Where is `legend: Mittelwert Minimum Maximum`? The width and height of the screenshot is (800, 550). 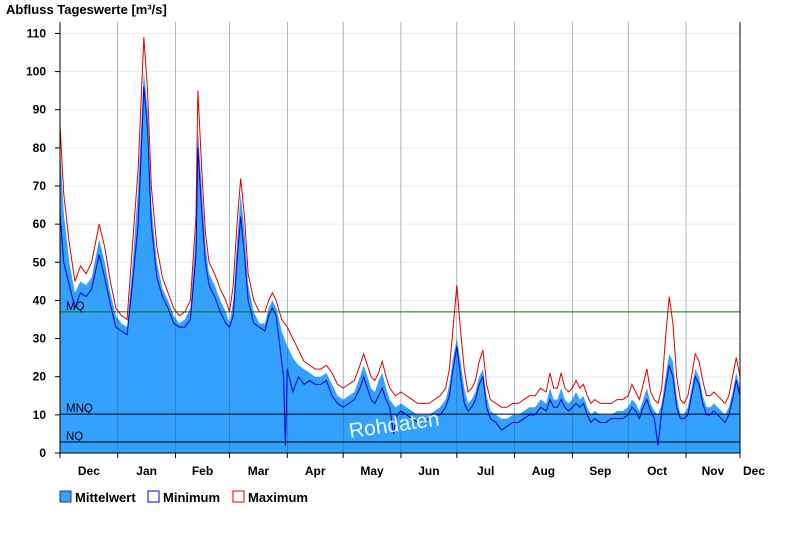 legend: Mittelwert Minimum Maximum is located at coordinates (183, 497).